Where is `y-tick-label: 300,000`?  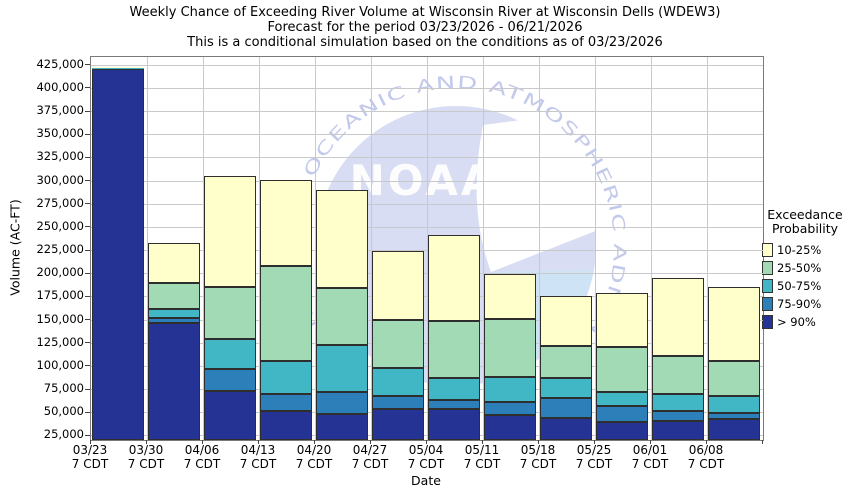 y-tick-label: 300,000 is located at coordinates (60, 179).